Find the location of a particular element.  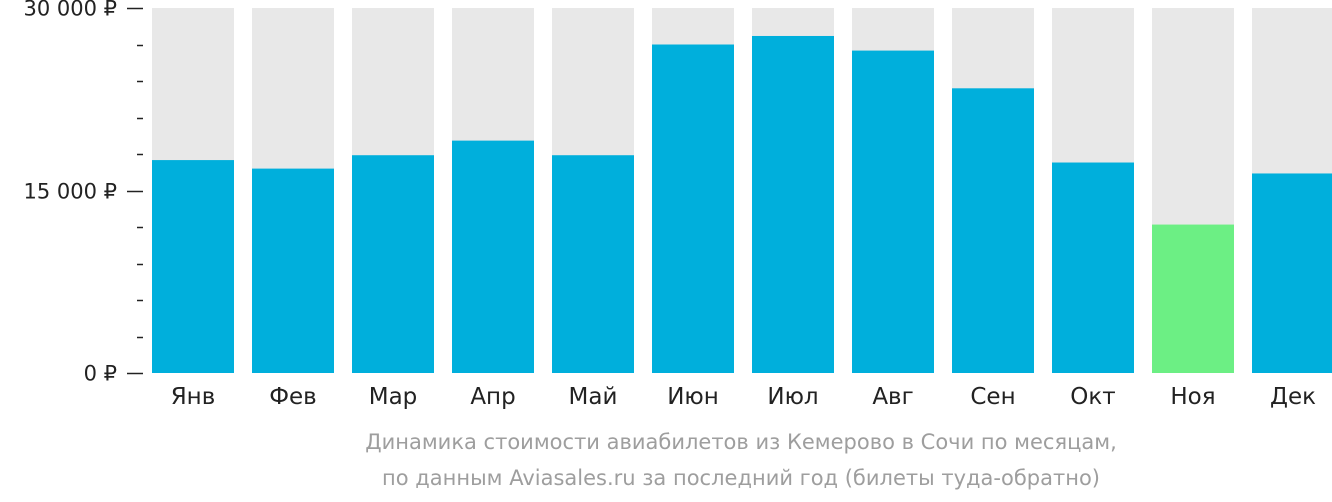

x-tick-label: Янв is located at coordinates (193, 397).